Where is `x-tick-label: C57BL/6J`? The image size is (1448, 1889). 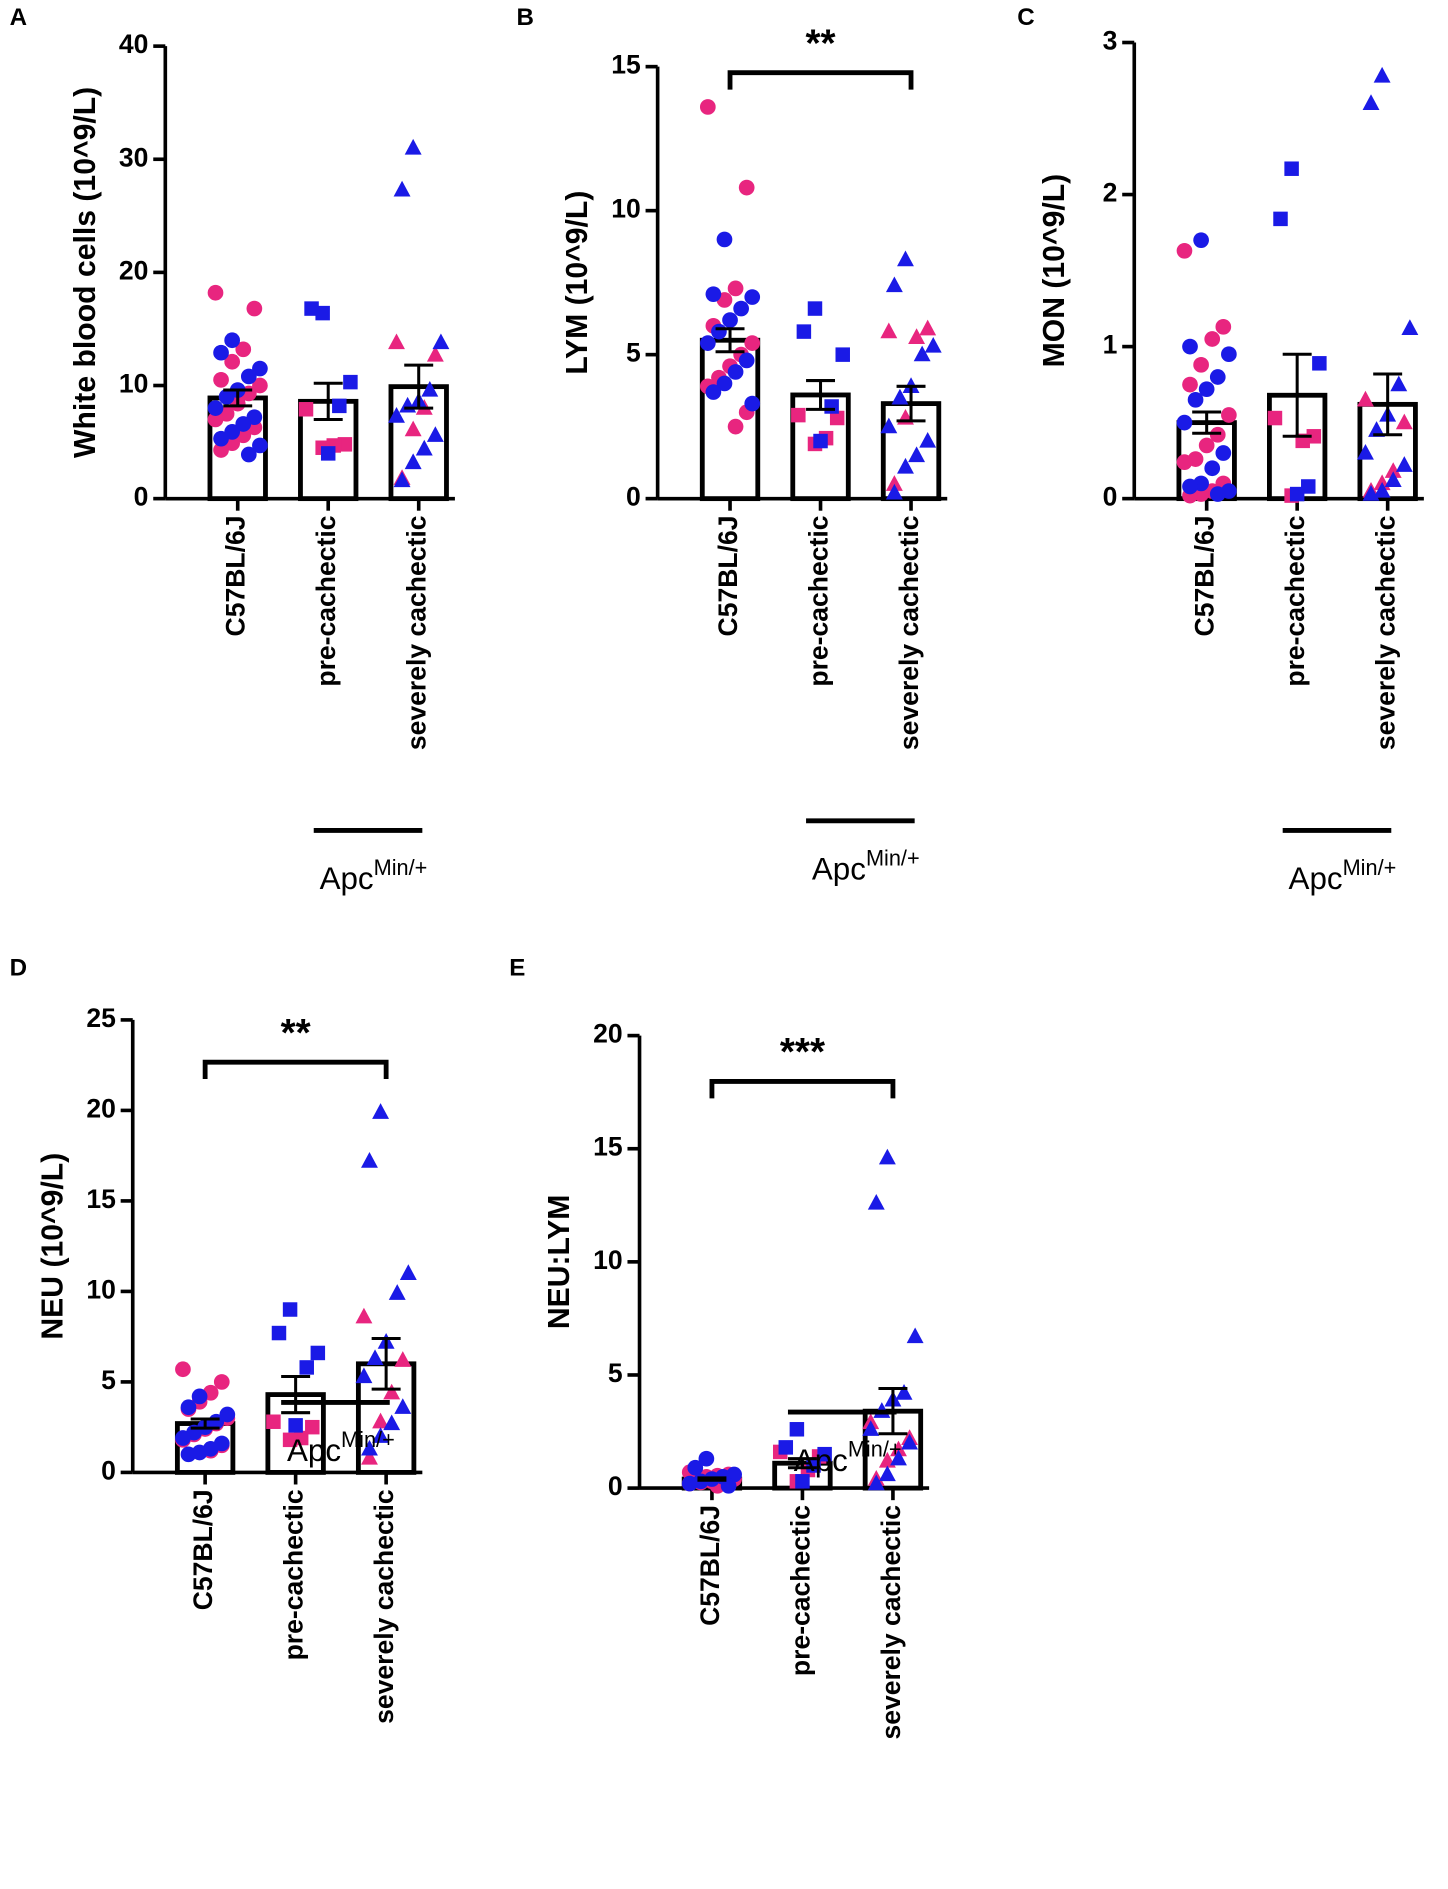
x-tick-label: C57BL/6J is located at coordinates (236, 576).